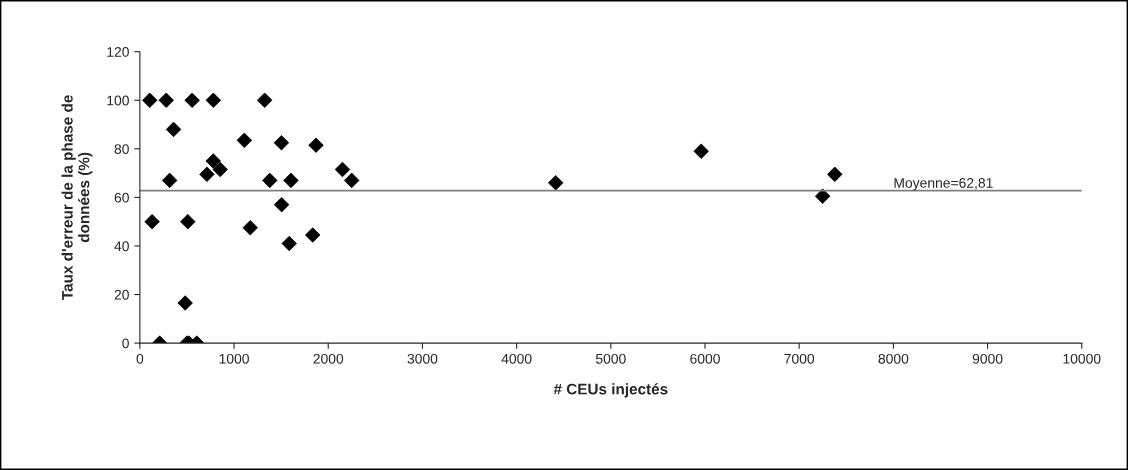  What do you see at coordinates (943, 184) in the screenshot?
I see `ref-line-label: Moyenne=62,81` at bounding box center [943, 184].